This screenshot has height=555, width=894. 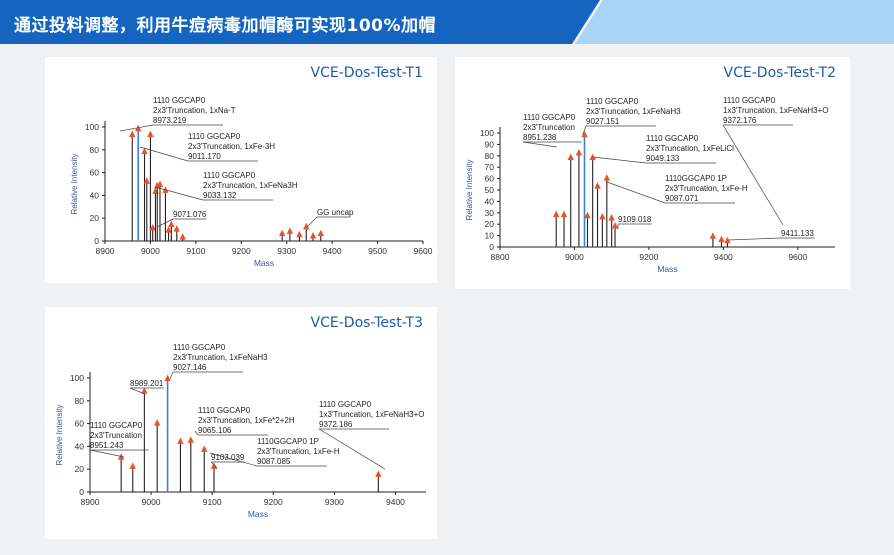 What do you see at coordinates (635, 219) in the screenshot?
I see `annotation-label: 9109.018` at bounding box center [635, 219].